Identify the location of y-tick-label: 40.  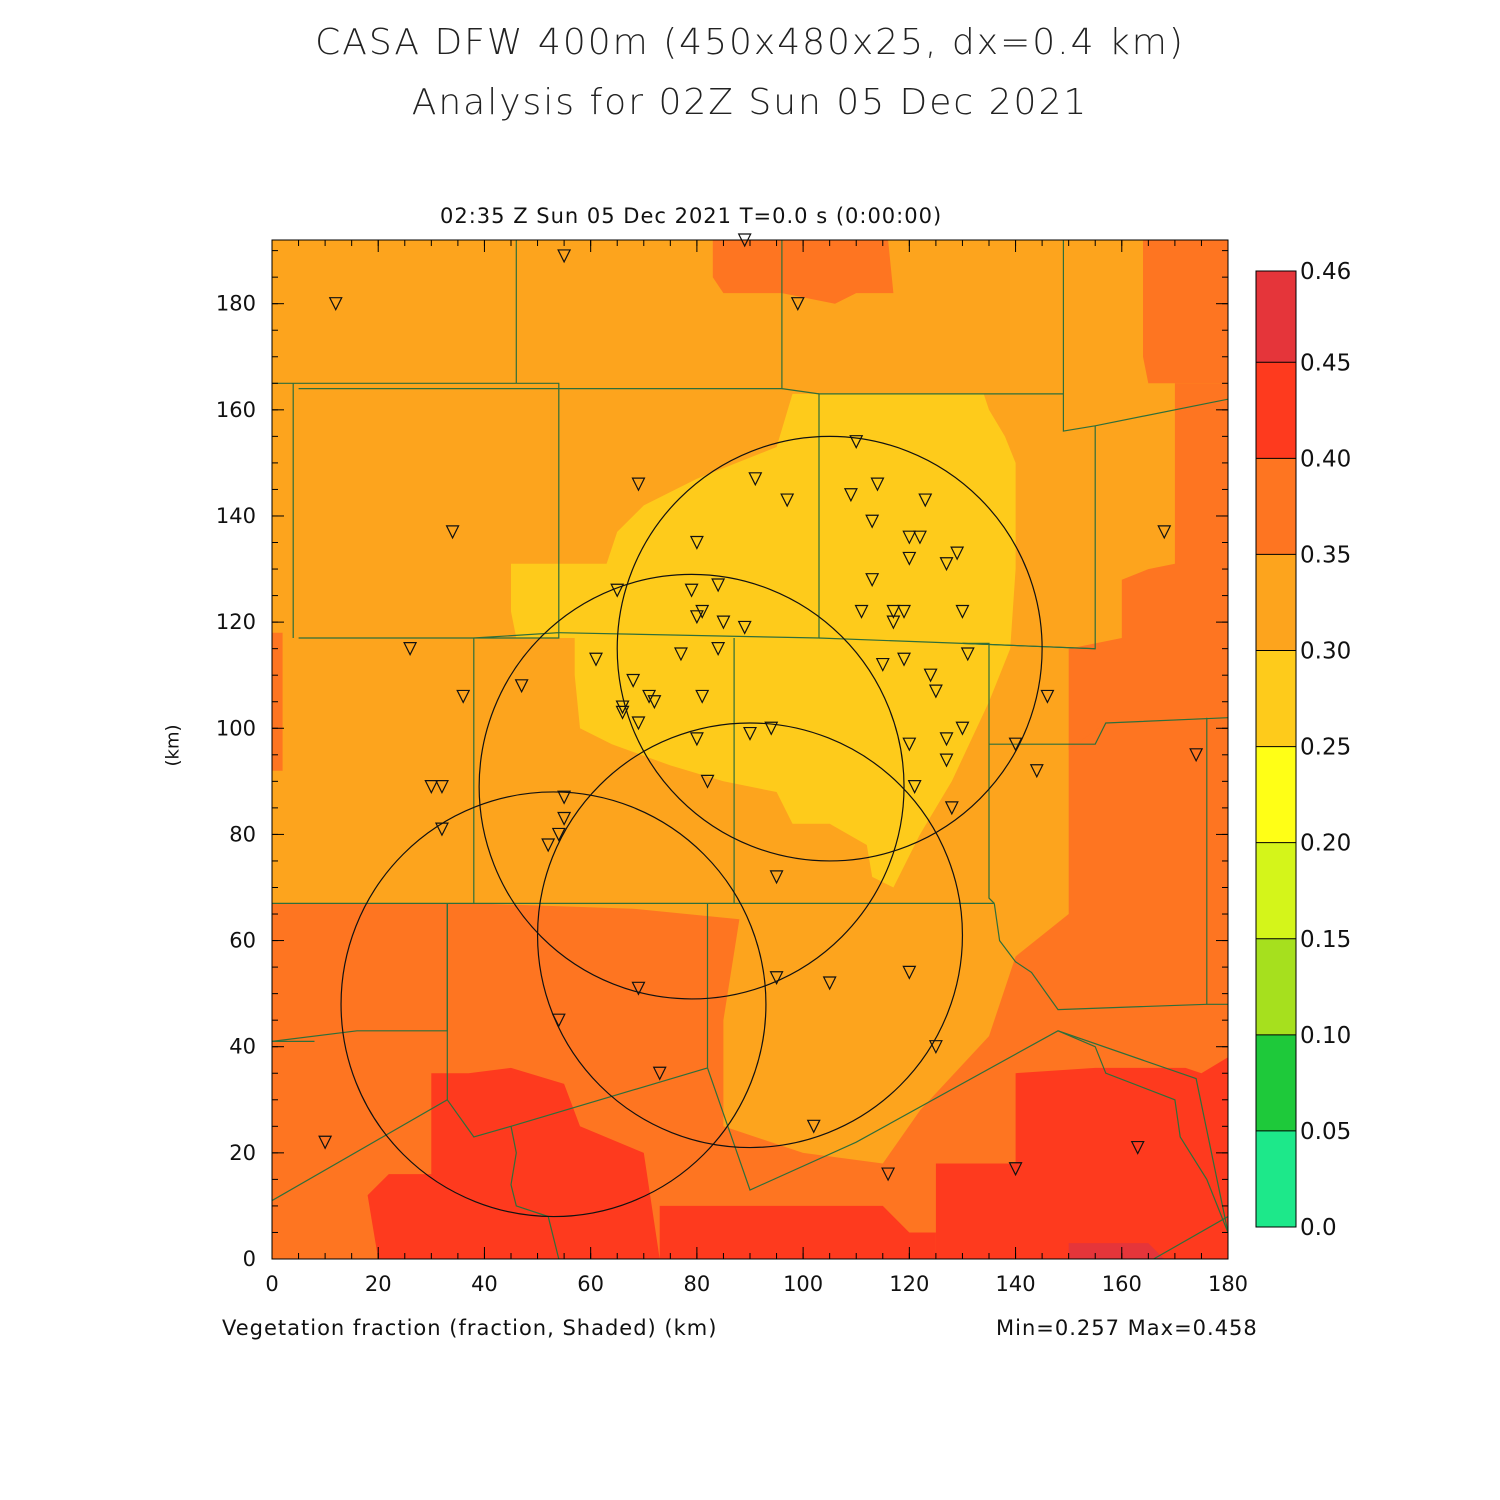
(242, 1047).